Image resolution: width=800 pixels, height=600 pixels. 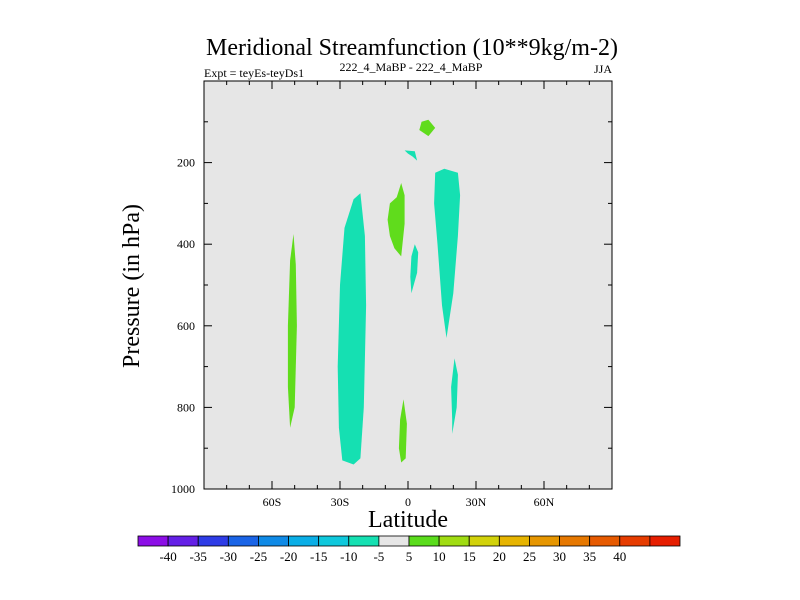 What do you see at coordinates (183, 489) in the screenshot?
I see `y-tick-label: 1000` at bounding box center [183, 489].